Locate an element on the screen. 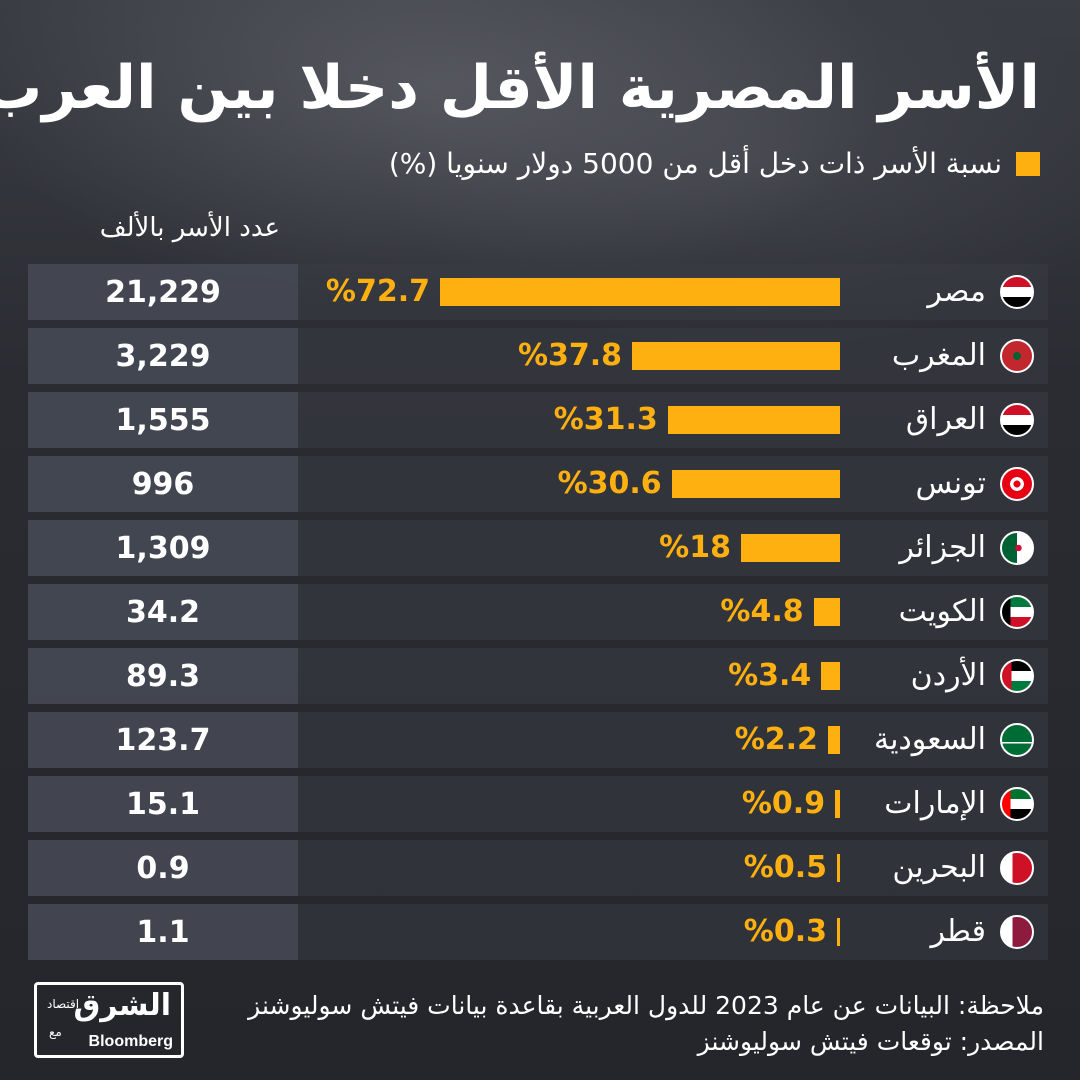  country-label: البحرين is located at coordinates (939, 867).